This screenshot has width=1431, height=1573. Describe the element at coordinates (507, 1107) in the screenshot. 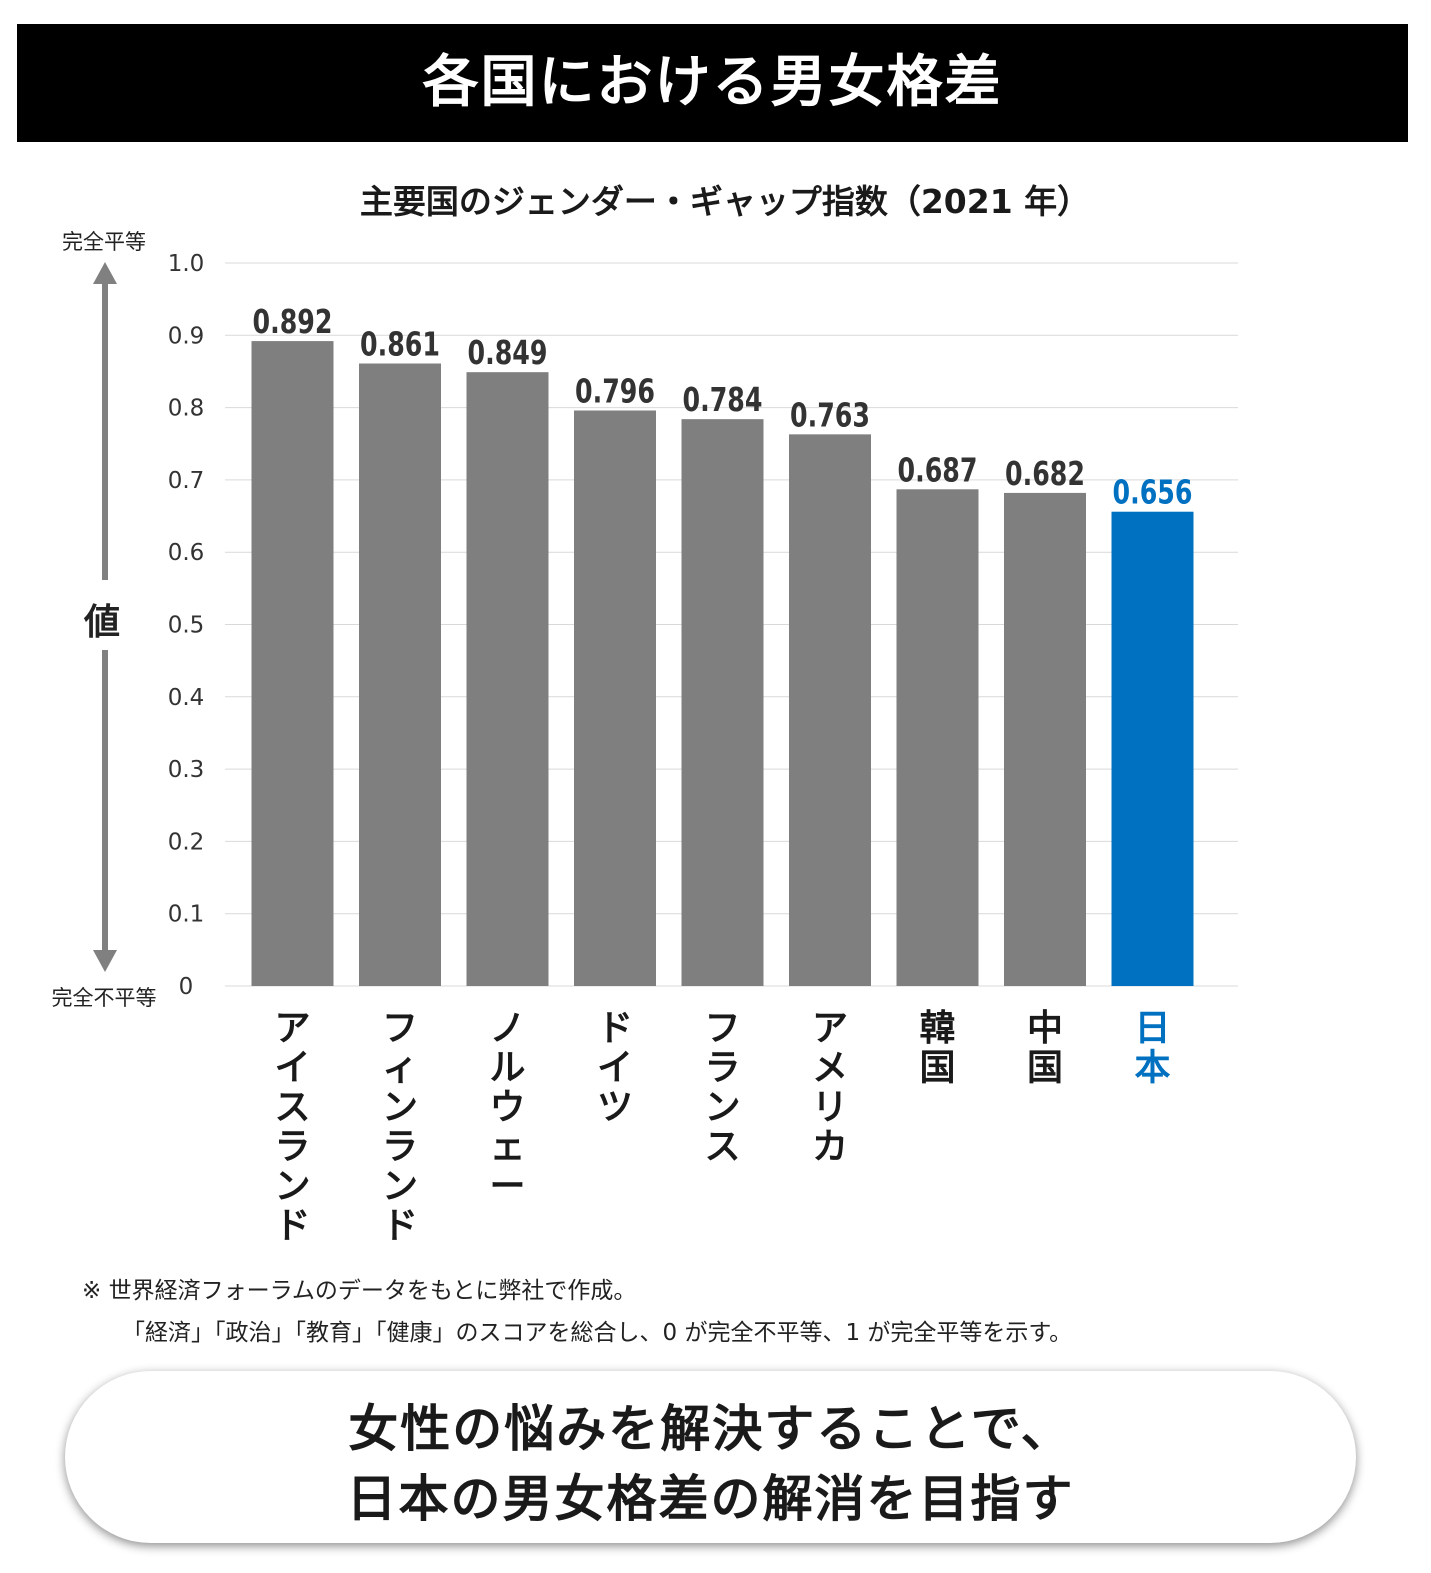

I see `category-label: ノルウェー` at that location.